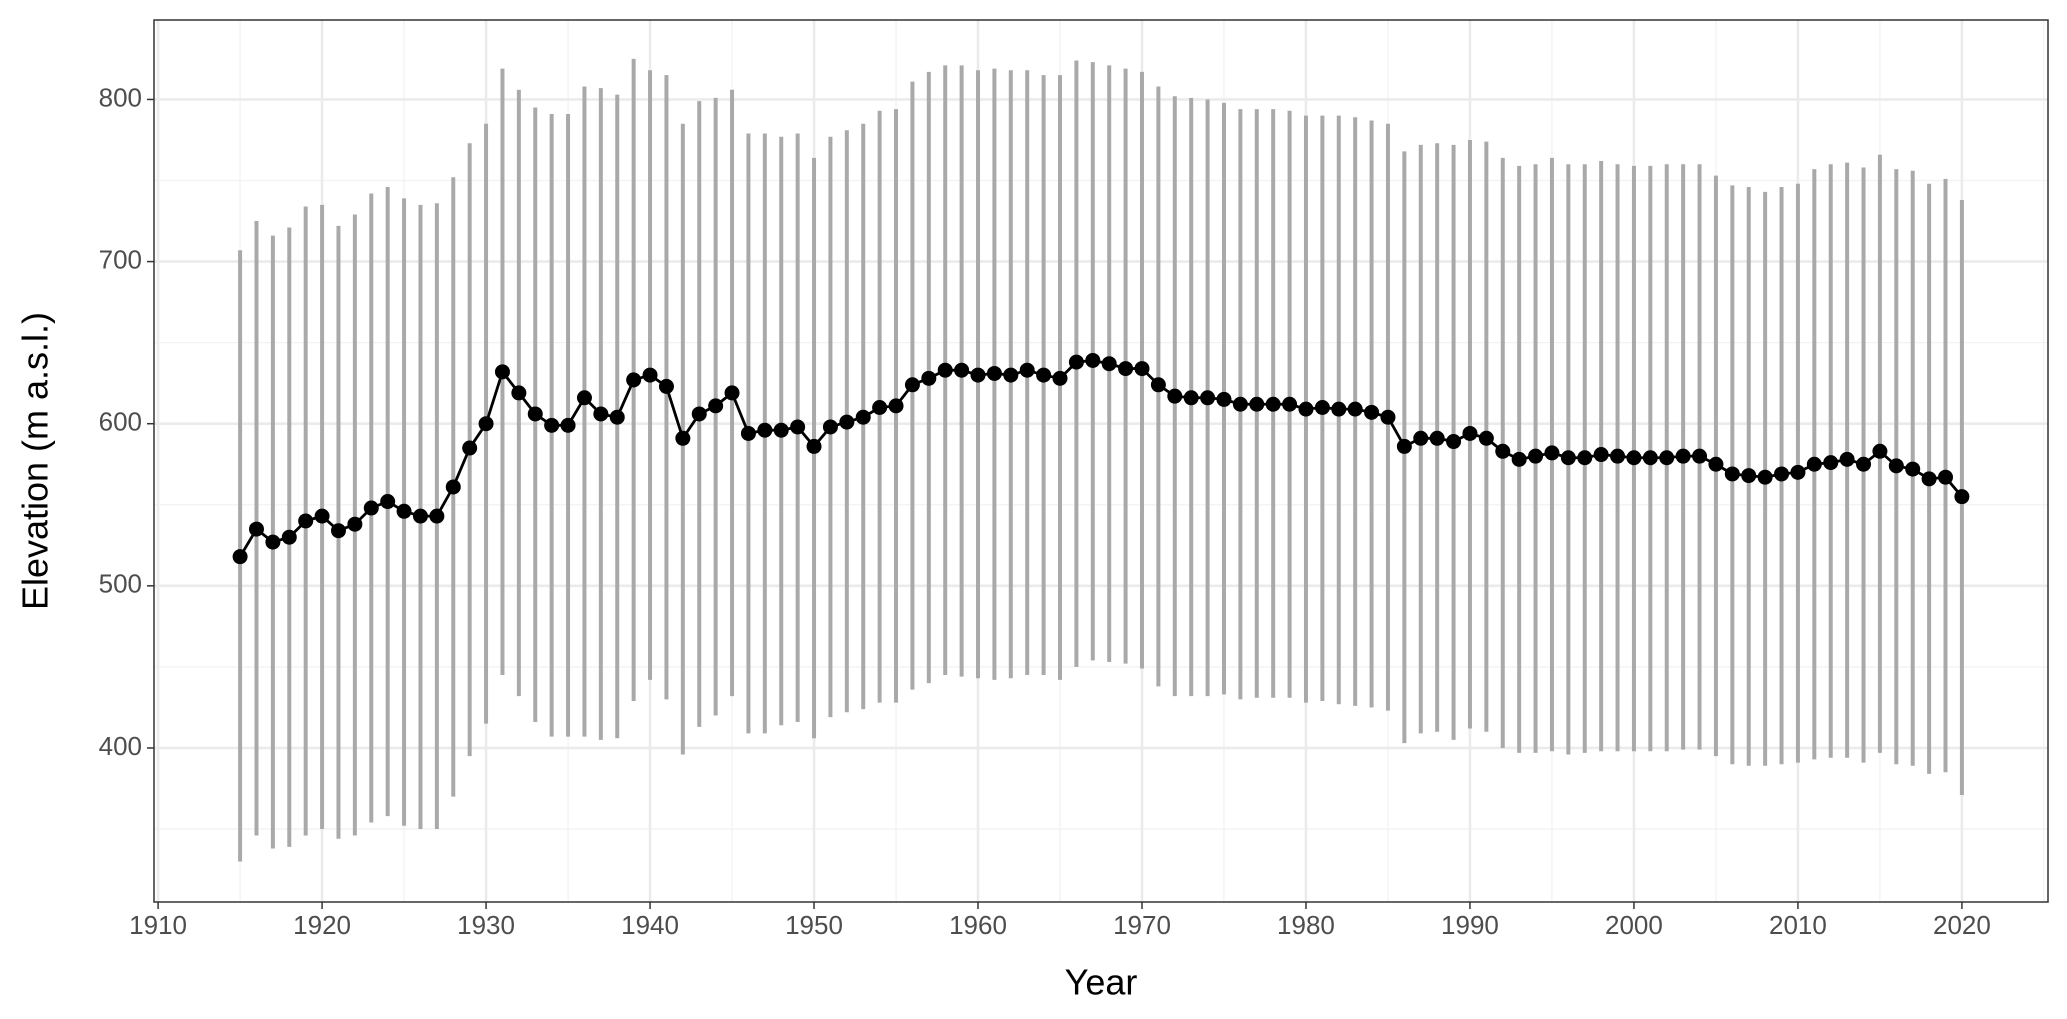 The image size is (2067, 1019). I want to click on x-tick-label: 1970, so click(1142, 925).